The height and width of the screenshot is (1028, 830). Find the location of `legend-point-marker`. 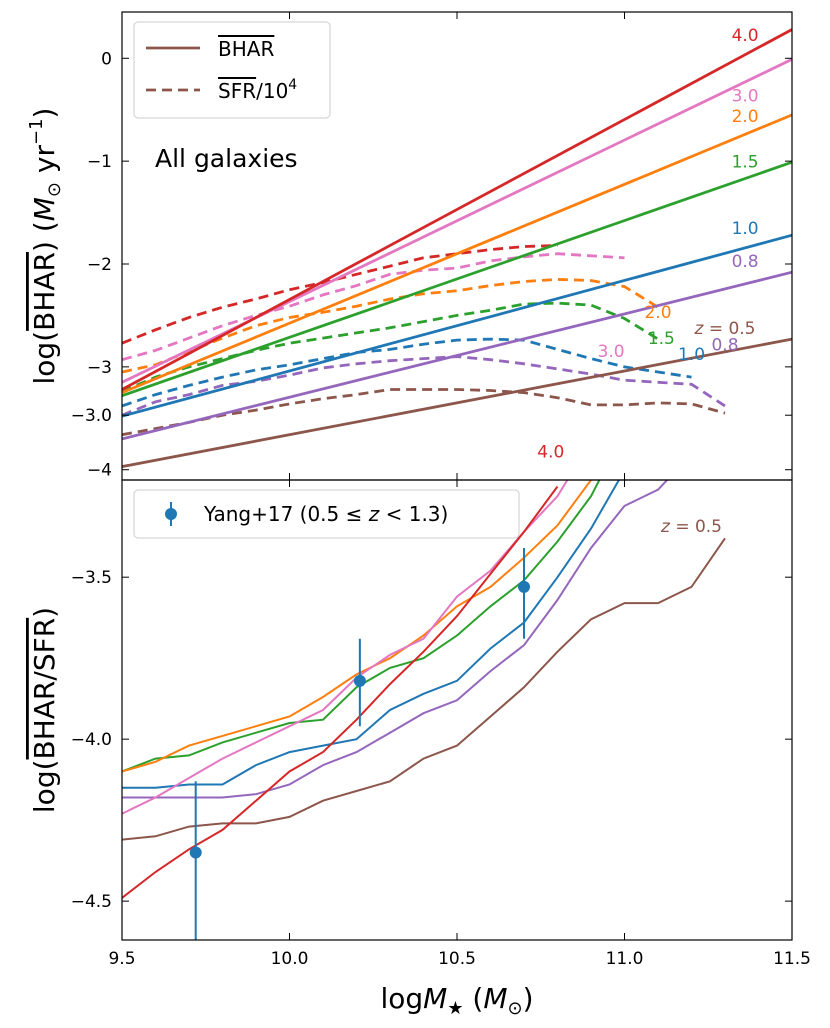

legend-point-marker is located at coordinates (171, 514).